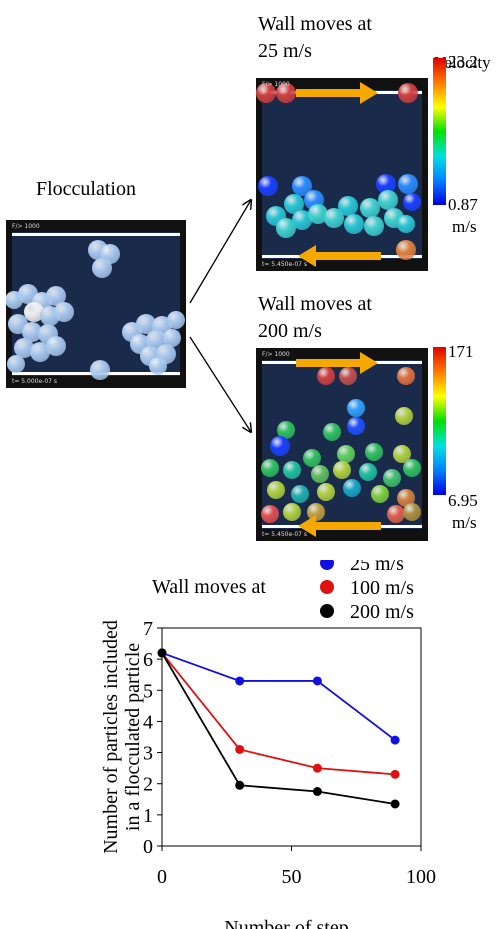 The width and height of the screenshot is (504, 929). What do you see at coordinates (292, 877) in the screenshot?
I see `x-tick-label: 50` at bounding box center [292, 877].